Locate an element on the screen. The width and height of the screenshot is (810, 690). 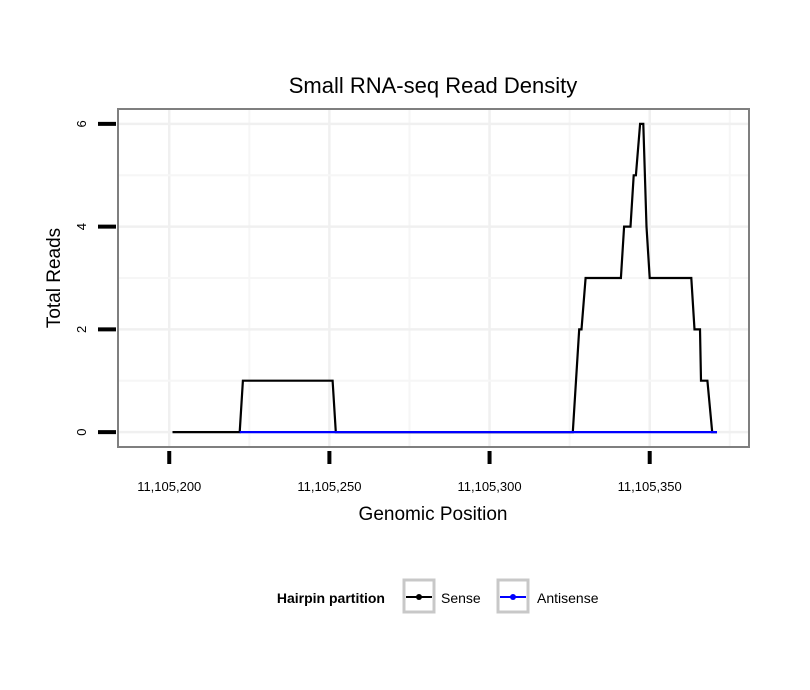
x-axis: 11,105,200 11,105,250 11,105,300 11,105,350 is located at coordinates (409, 472).